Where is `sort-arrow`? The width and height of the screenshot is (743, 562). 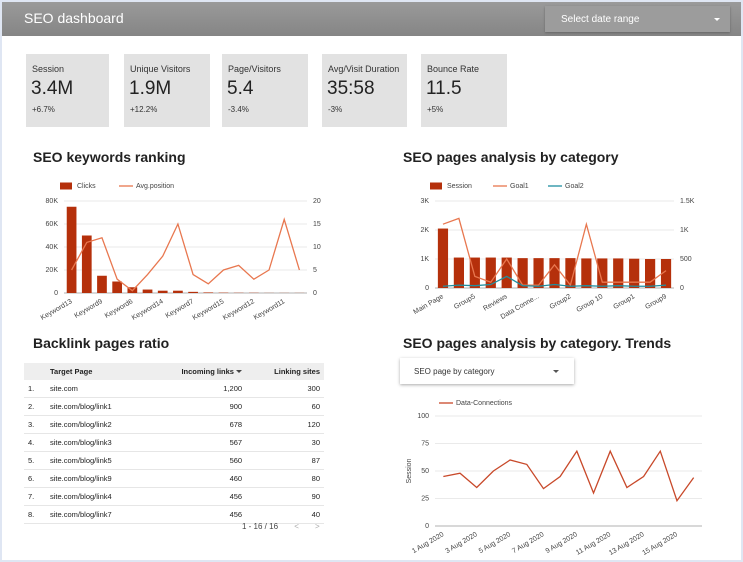
sort-arrow is located at coordinates (239, 371).